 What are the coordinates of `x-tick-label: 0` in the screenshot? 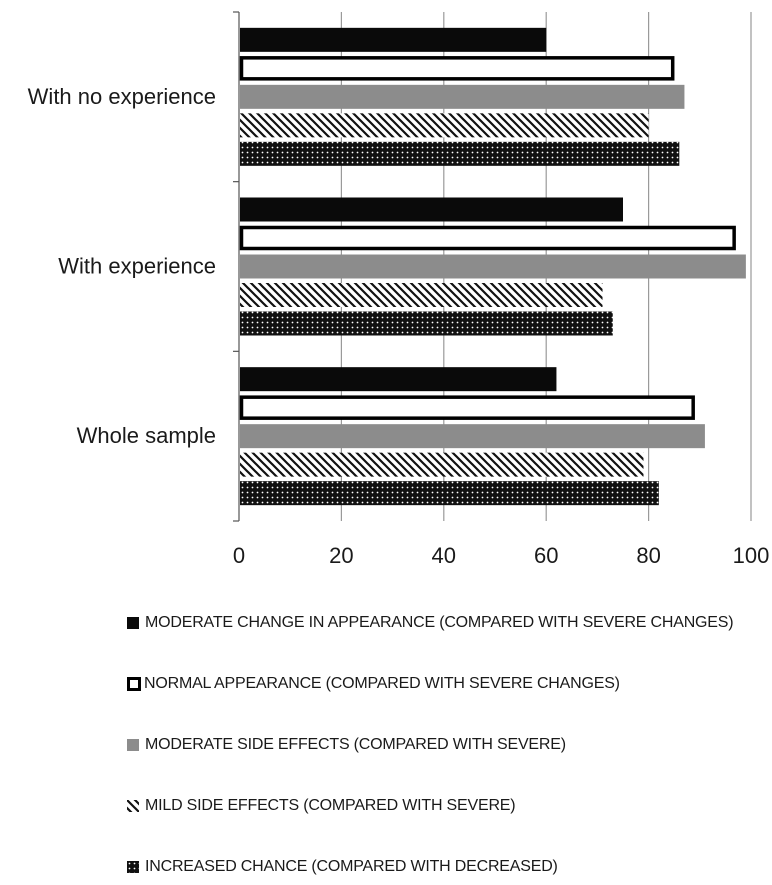 It's located at (239, 555).